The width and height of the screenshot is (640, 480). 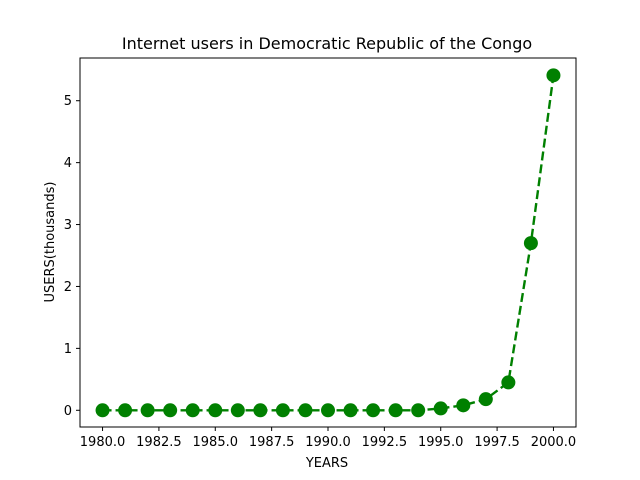 I want to click on y-tick-label: 5, so click(x=68, y=101).